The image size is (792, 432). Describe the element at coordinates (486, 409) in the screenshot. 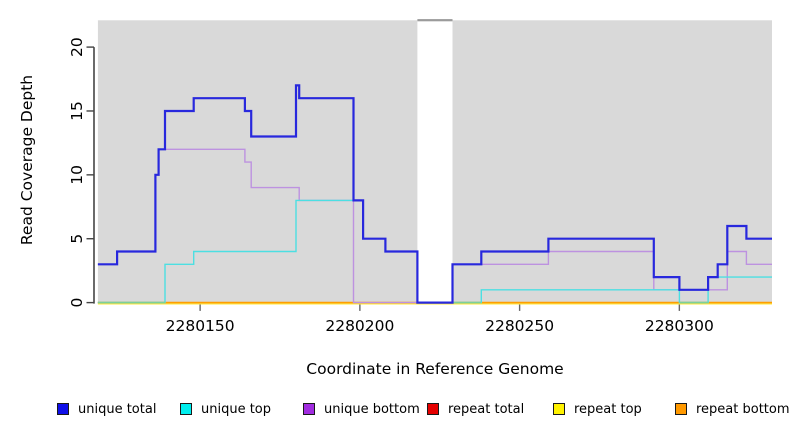

I see `legend-label: repeat total` at that location.